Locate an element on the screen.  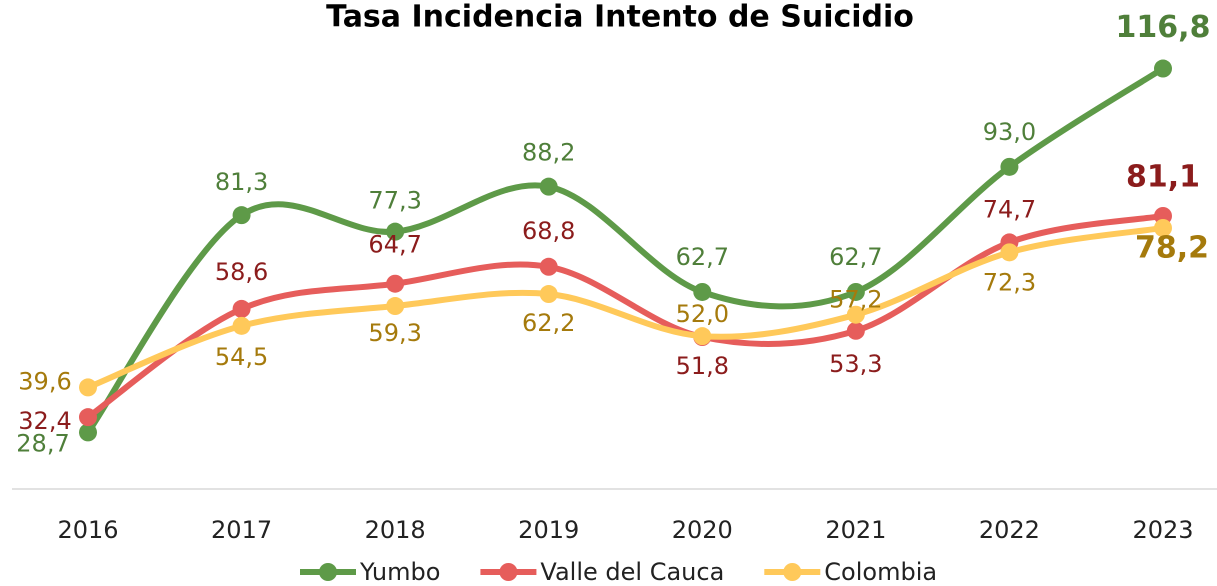
data-label: 57,2 is located at coordinates (855, 300).